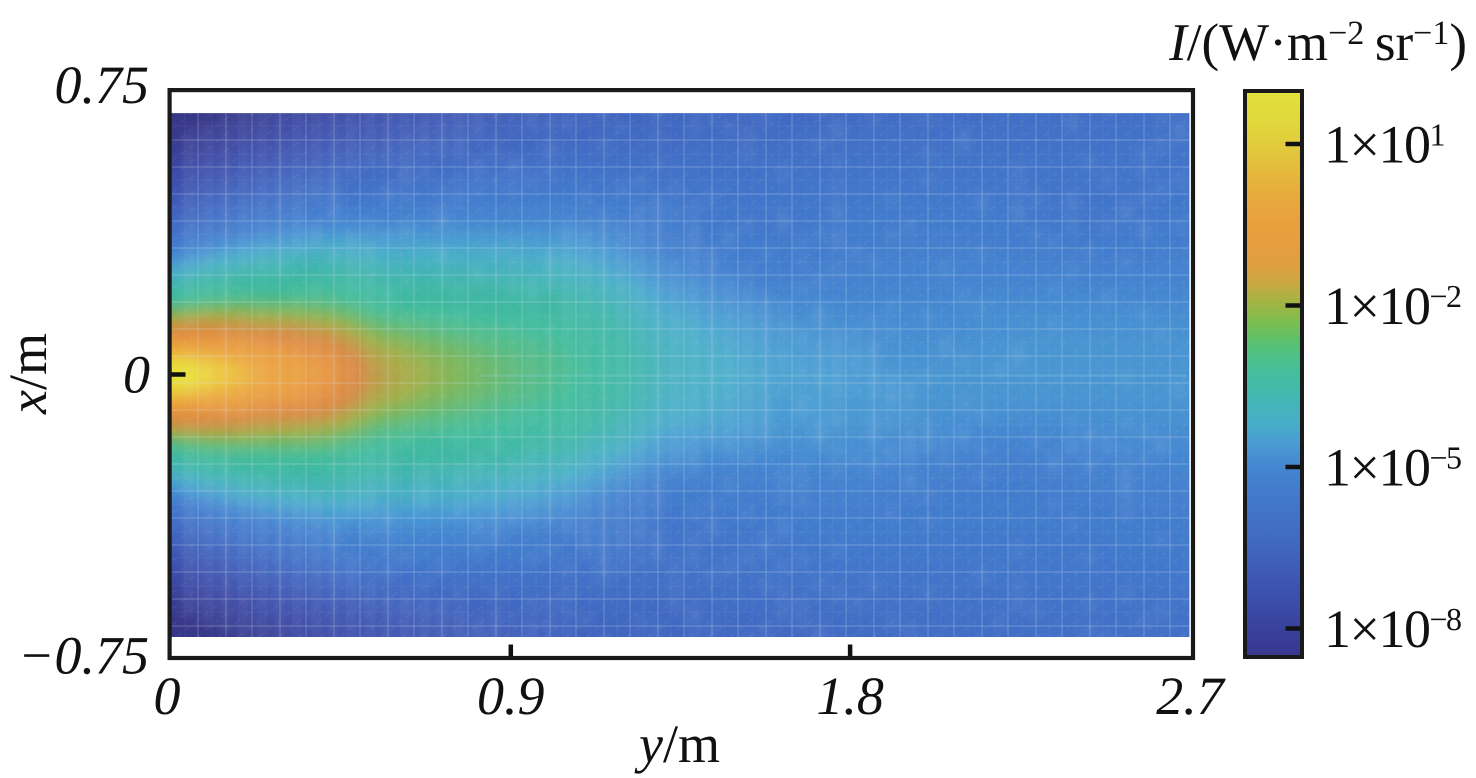  I want to click on svg-text: I/(W·m−2 sr−1), so click(1317, 43).